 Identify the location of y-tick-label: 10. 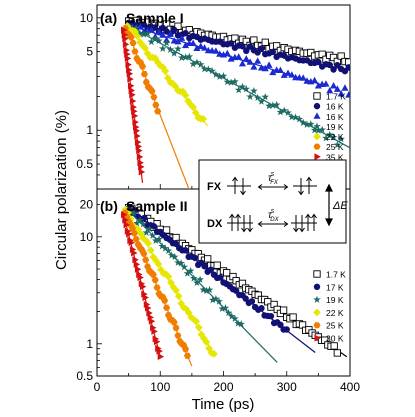
(87, 18).